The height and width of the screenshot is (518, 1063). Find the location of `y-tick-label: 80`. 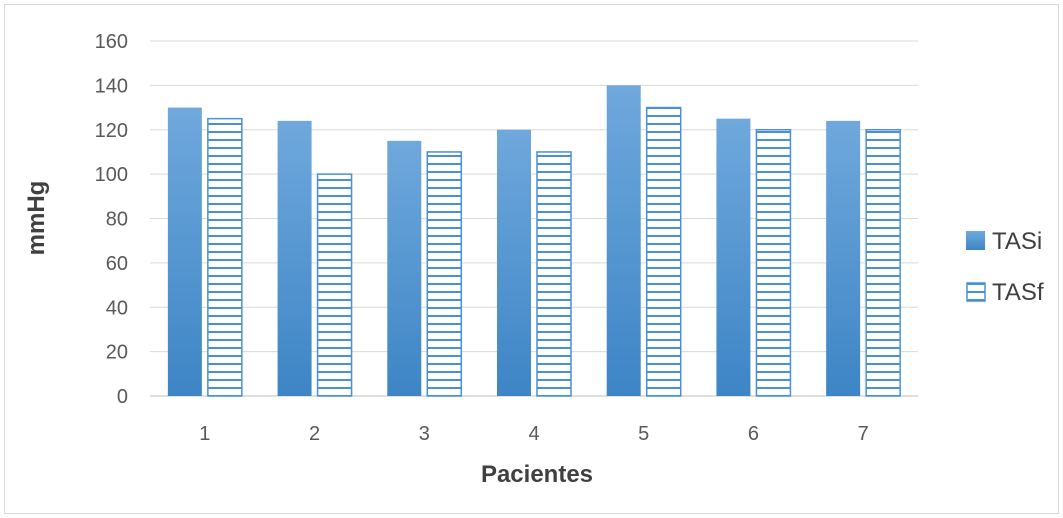

y-tick-label: 80 is located at coordinates (117, 220).